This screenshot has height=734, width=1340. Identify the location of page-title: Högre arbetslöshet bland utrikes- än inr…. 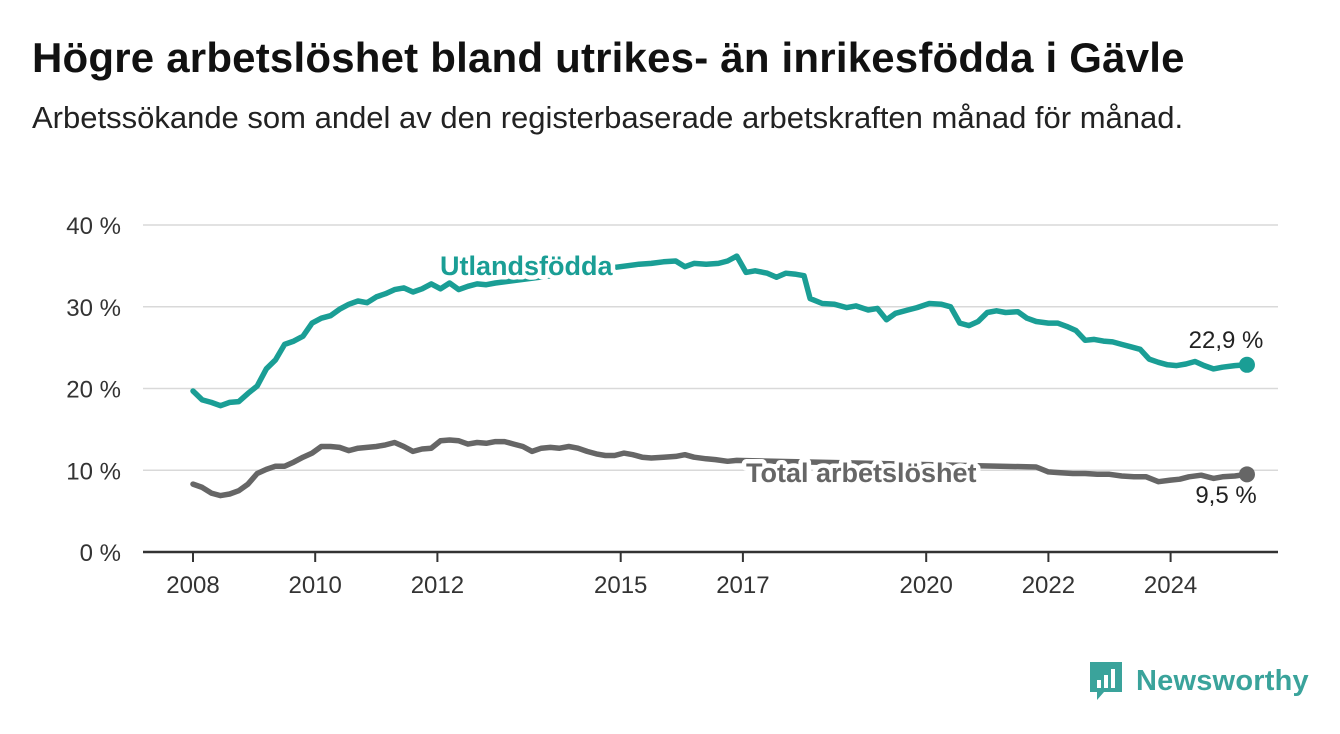
(608, 57).